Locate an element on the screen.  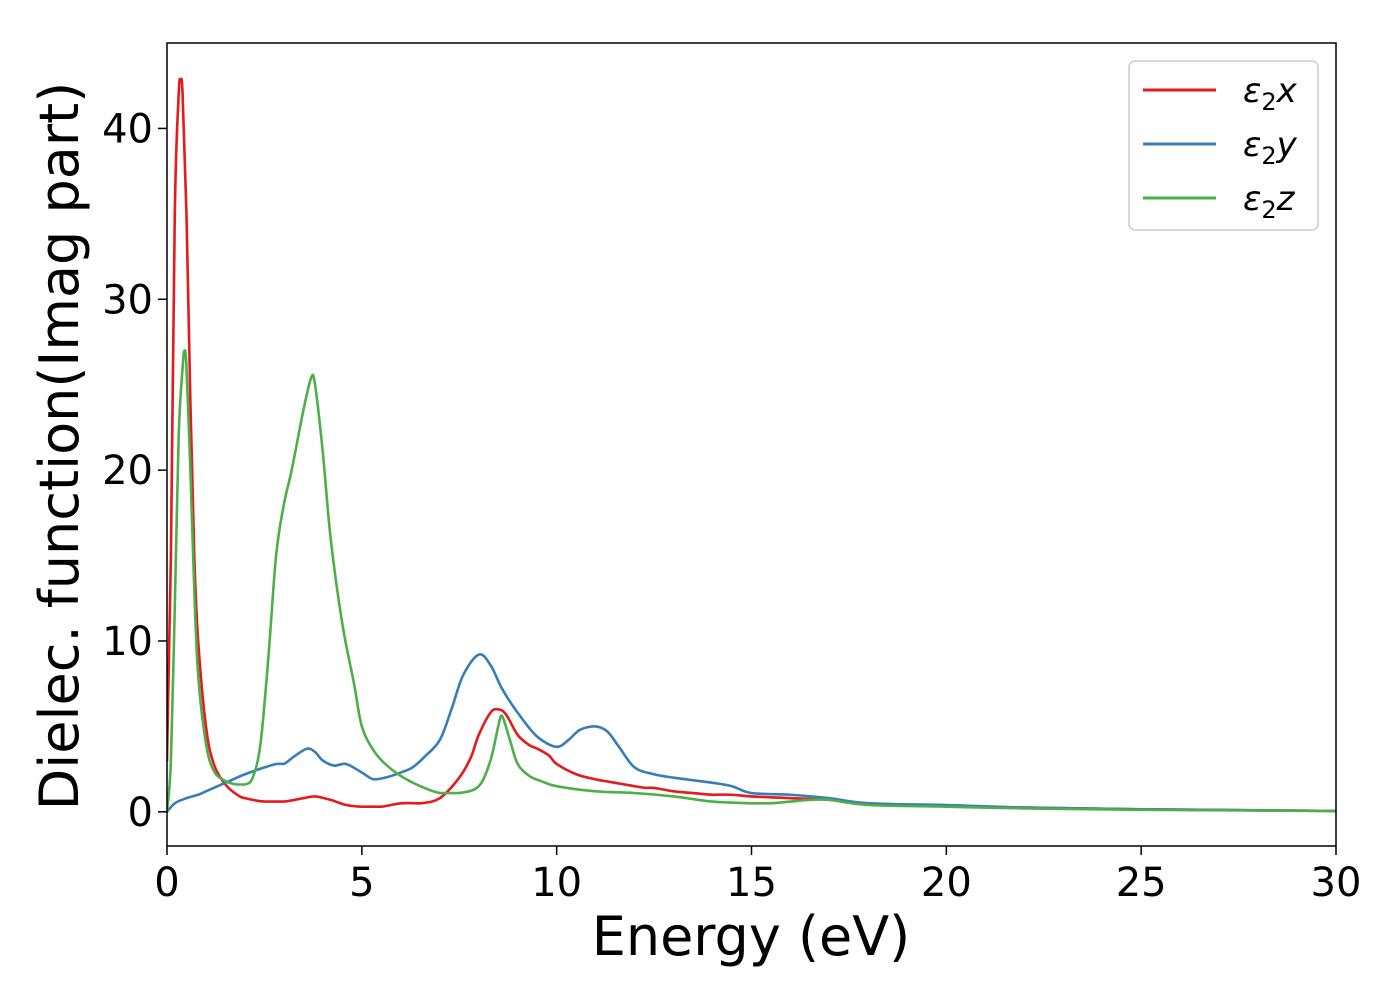
x-tick-label: 20 is located at coordinates (946, 883).